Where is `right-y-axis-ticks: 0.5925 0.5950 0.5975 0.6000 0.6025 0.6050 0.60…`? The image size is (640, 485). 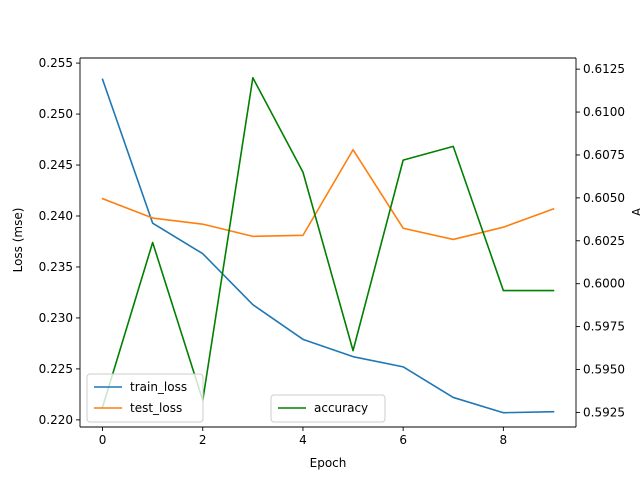 right-y-axis-ticks: 0.5925 0.5950 0.5975 0.6000 0.6025 0.6050 0.60… is located at coordinates (600, 240).